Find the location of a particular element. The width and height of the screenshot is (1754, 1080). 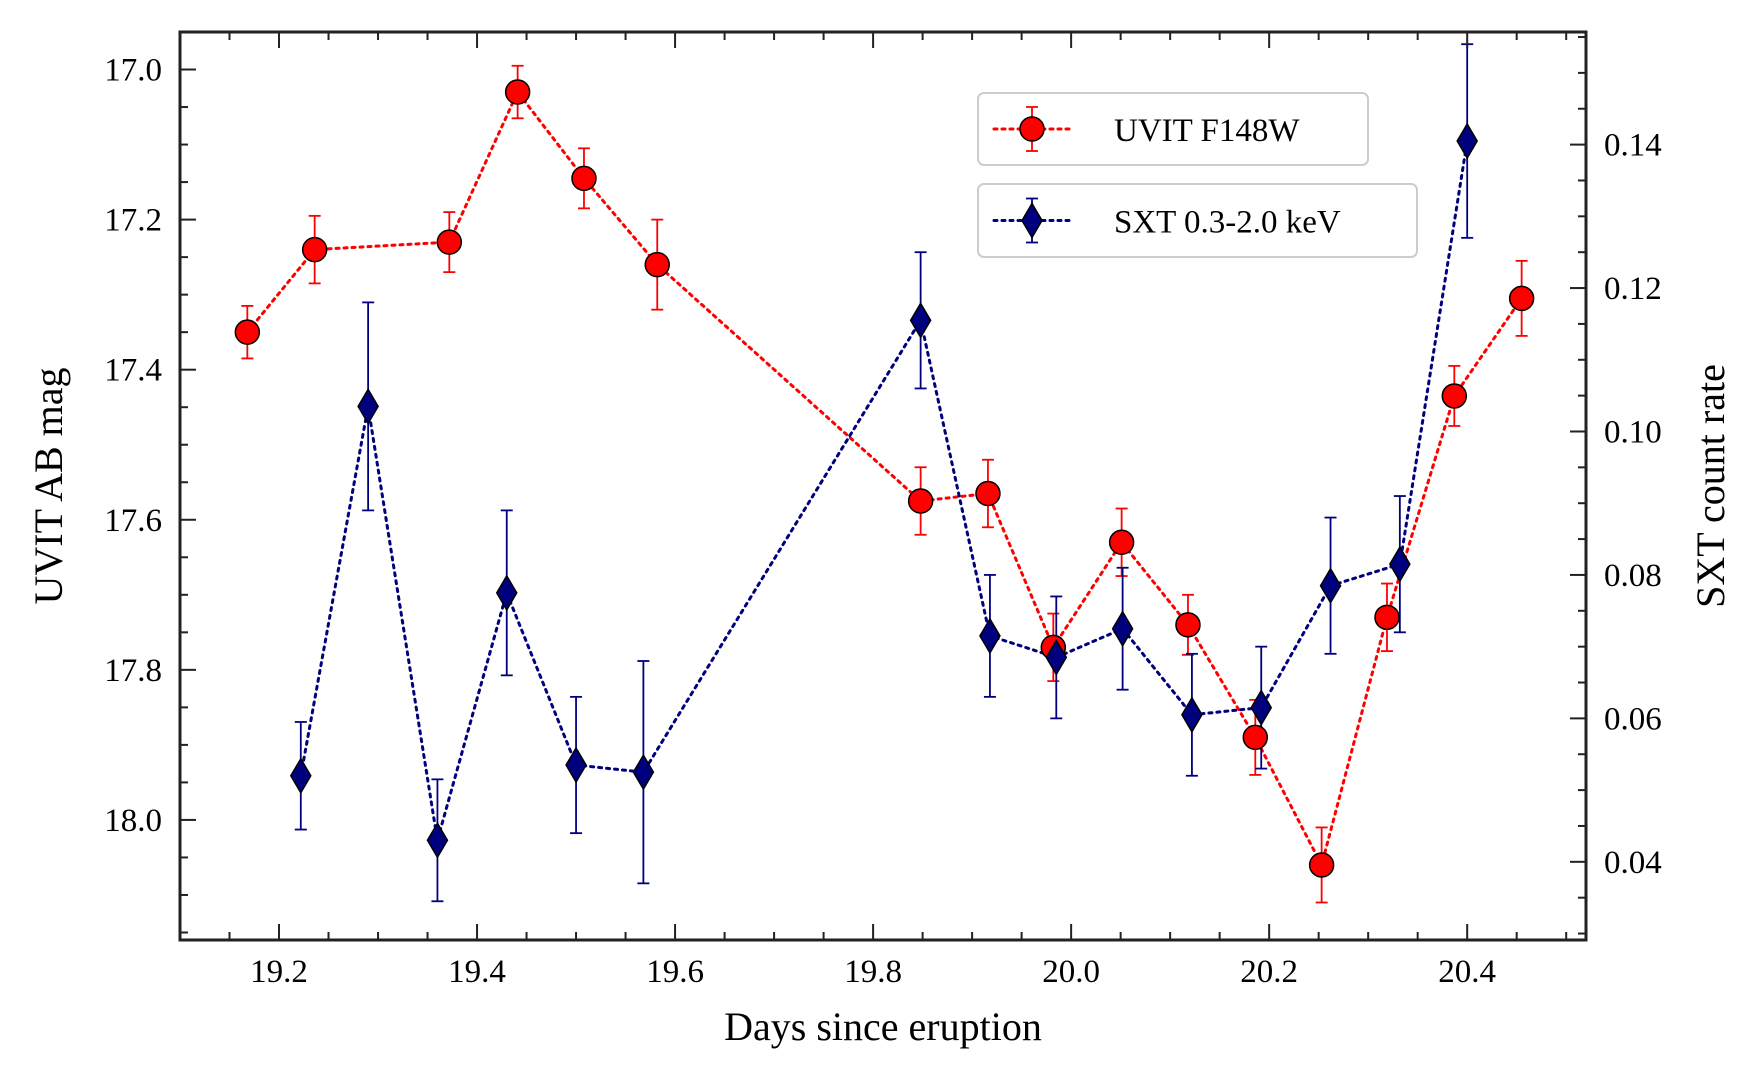

y-left-tick-label: 18.0 is located at coordinates (133, 821).